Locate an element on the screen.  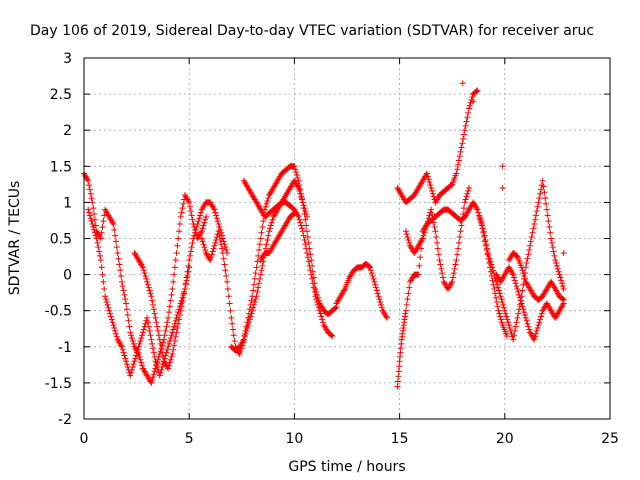
y-tick-label: 1 is located at coordinates (67, 203).